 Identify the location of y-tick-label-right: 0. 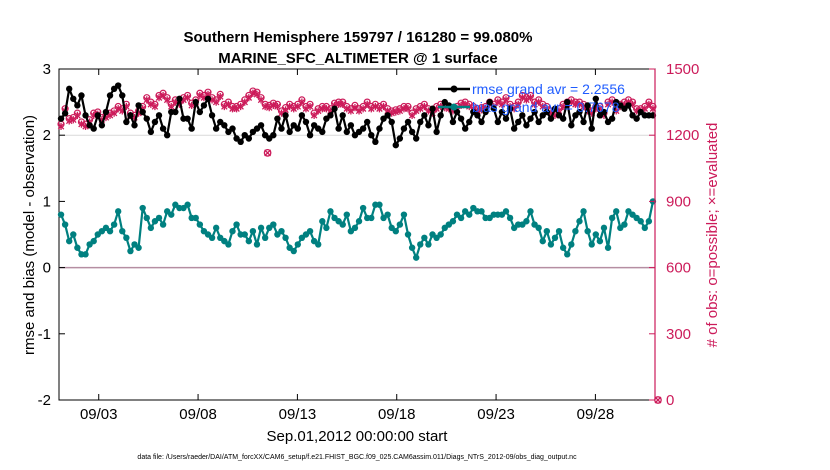
(670, 400).